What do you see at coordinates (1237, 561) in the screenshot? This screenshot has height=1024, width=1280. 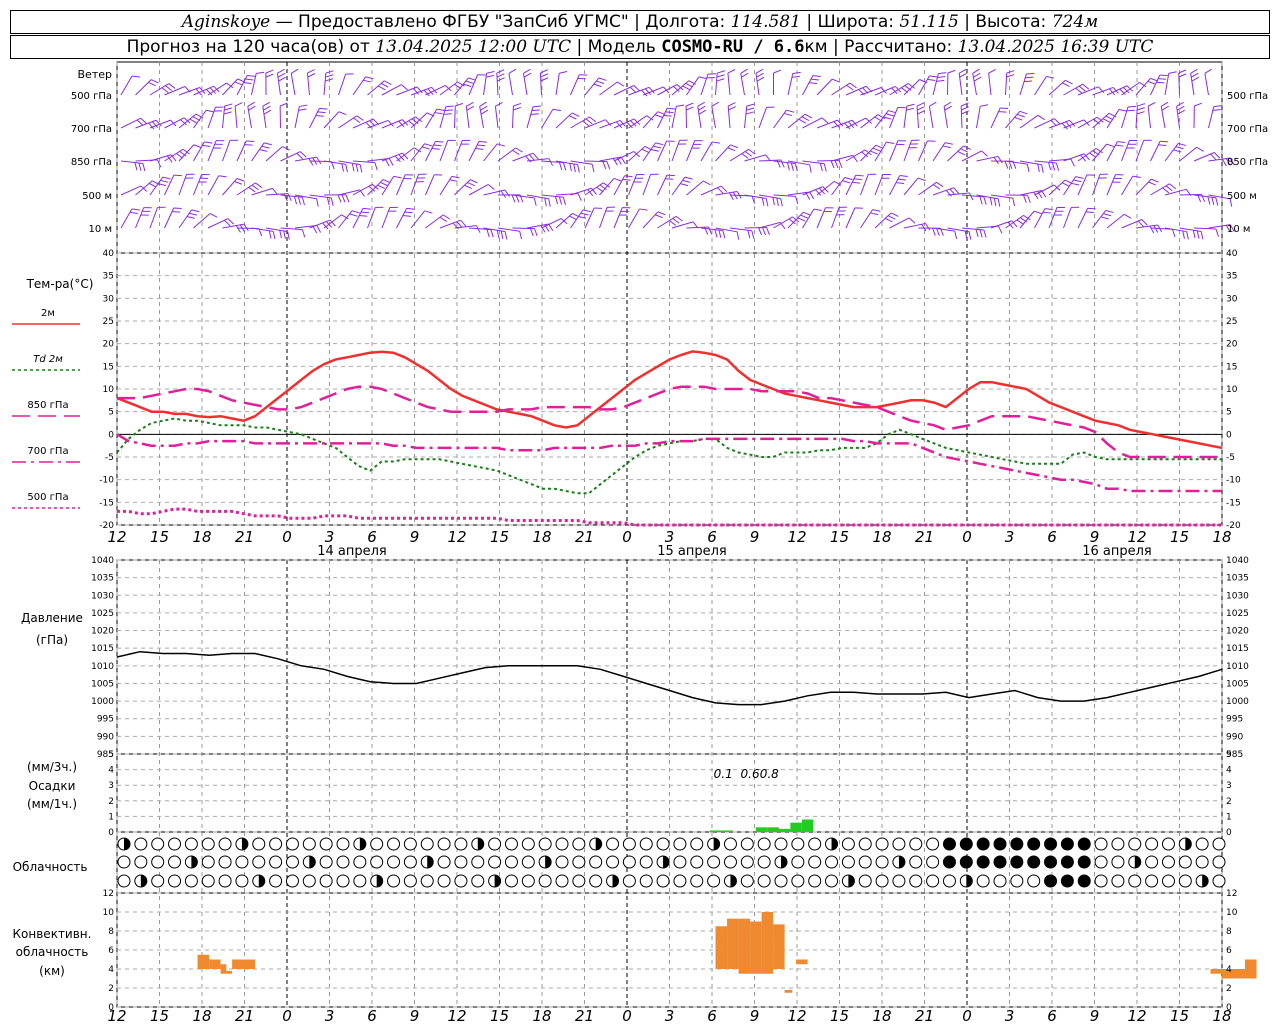 I see `pres-ytick: 1040` at bounding box center [1237, 561].